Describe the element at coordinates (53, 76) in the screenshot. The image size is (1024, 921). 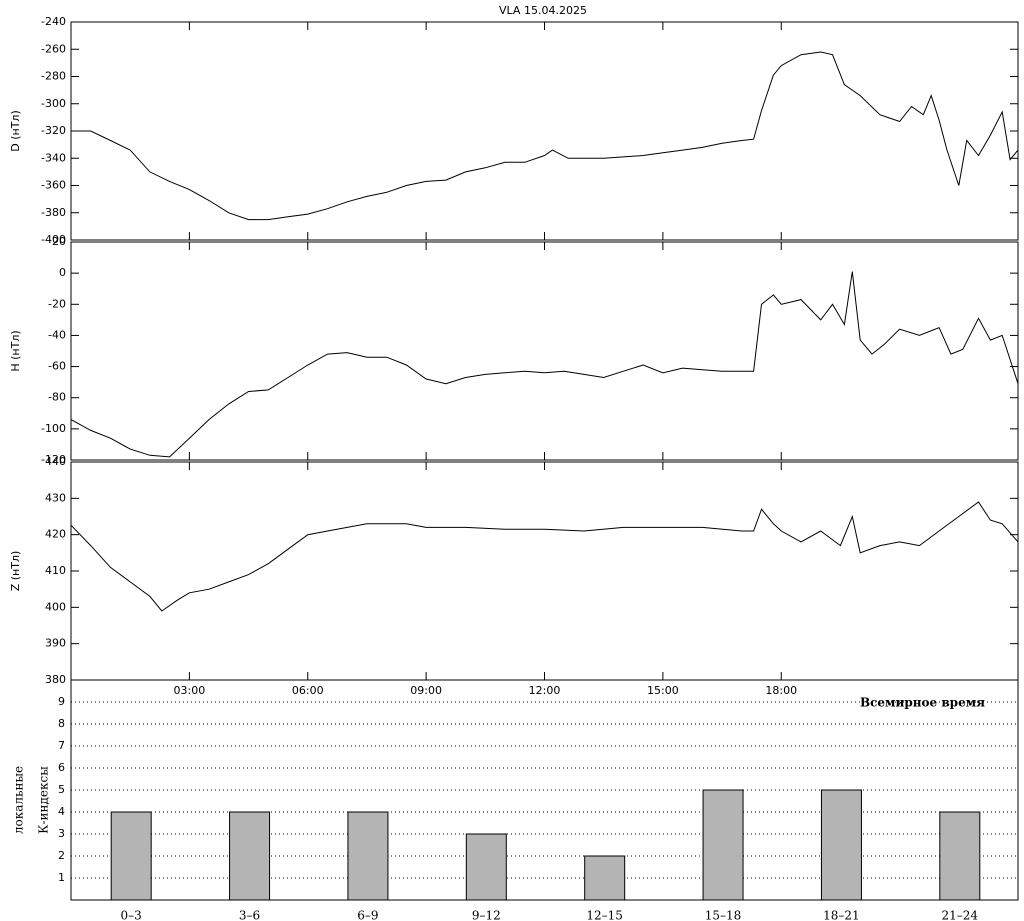
I see `y-tick-label: -280` at that location.